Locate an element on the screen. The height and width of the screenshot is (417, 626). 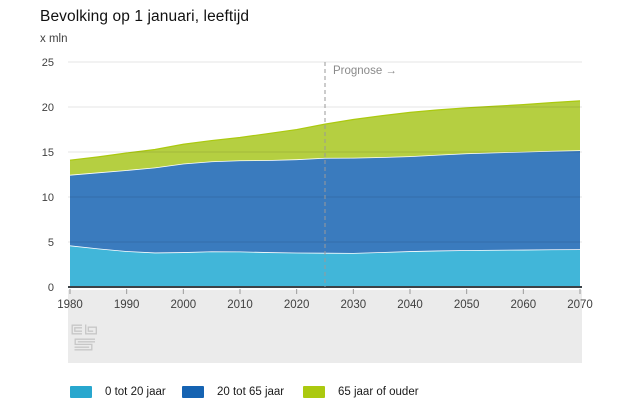
legend-item-0-tot-20: 0 tot 20 jaar is located at coordinates (118, 392).